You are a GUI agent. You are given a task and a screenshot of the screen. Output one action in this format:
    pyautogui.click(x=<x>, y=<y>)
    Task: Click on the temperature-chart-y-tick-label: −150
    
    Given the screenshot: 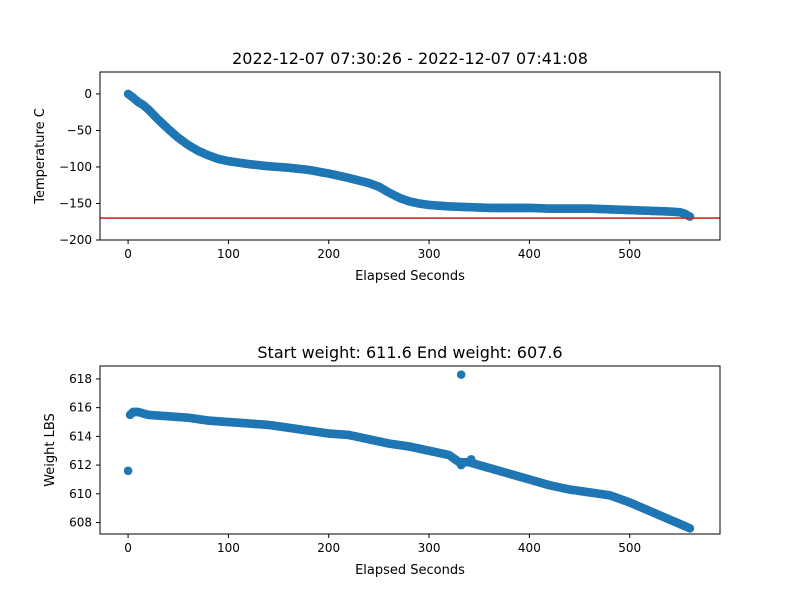 What is the action you would take?
    pyautogui.click(x=75, y=203)
    